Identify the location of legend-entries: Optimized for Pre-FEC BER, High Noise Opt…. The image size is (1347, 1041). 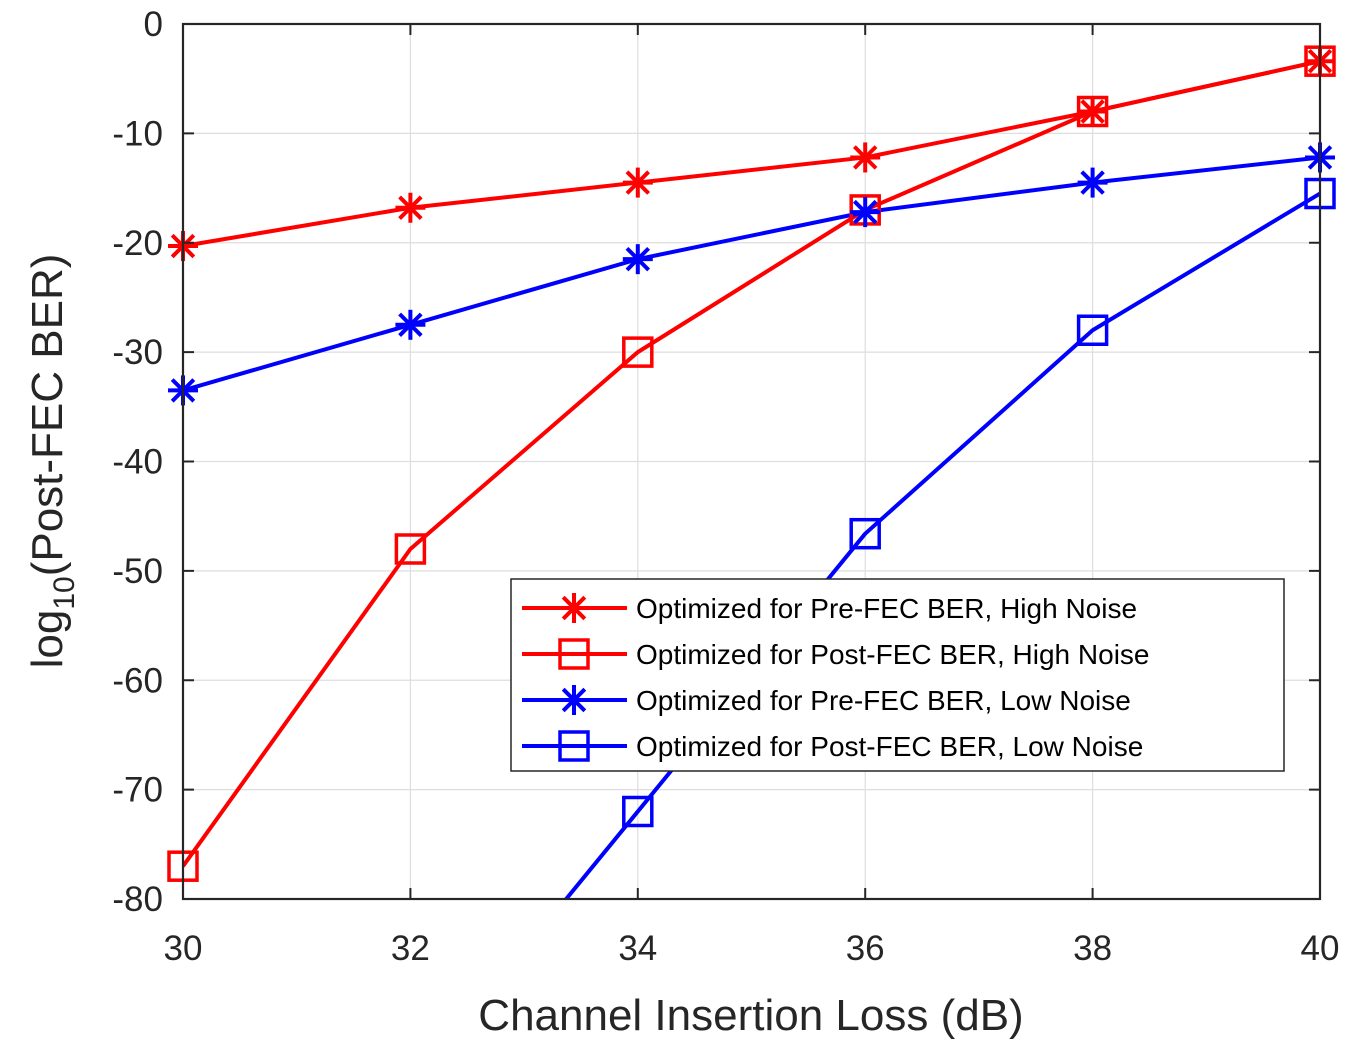
(836, 677).